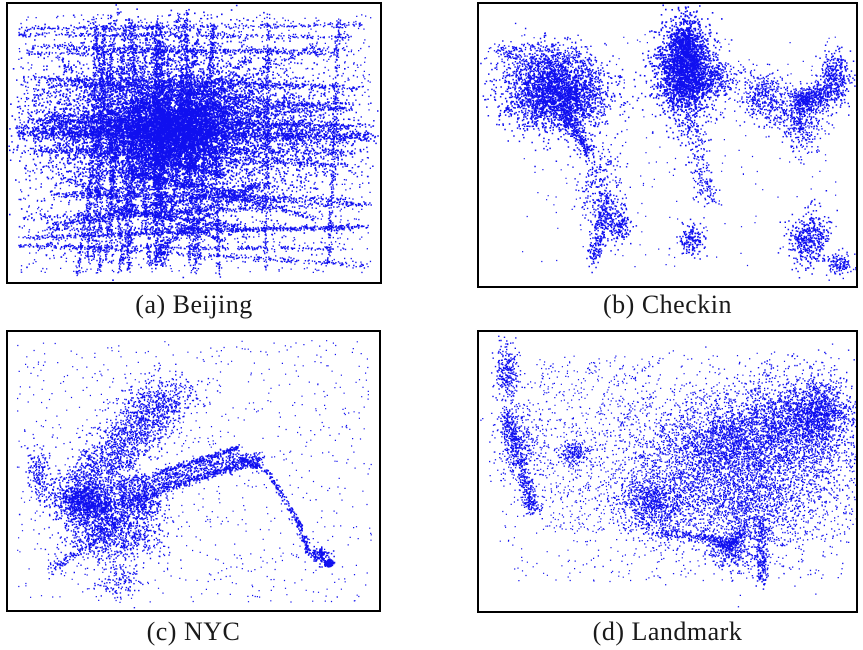 The image size is (863, 650). Describe the element at coordinates (667, 631) in the screenshot. I see `landmark-caption: (d) Landmark` at that location.